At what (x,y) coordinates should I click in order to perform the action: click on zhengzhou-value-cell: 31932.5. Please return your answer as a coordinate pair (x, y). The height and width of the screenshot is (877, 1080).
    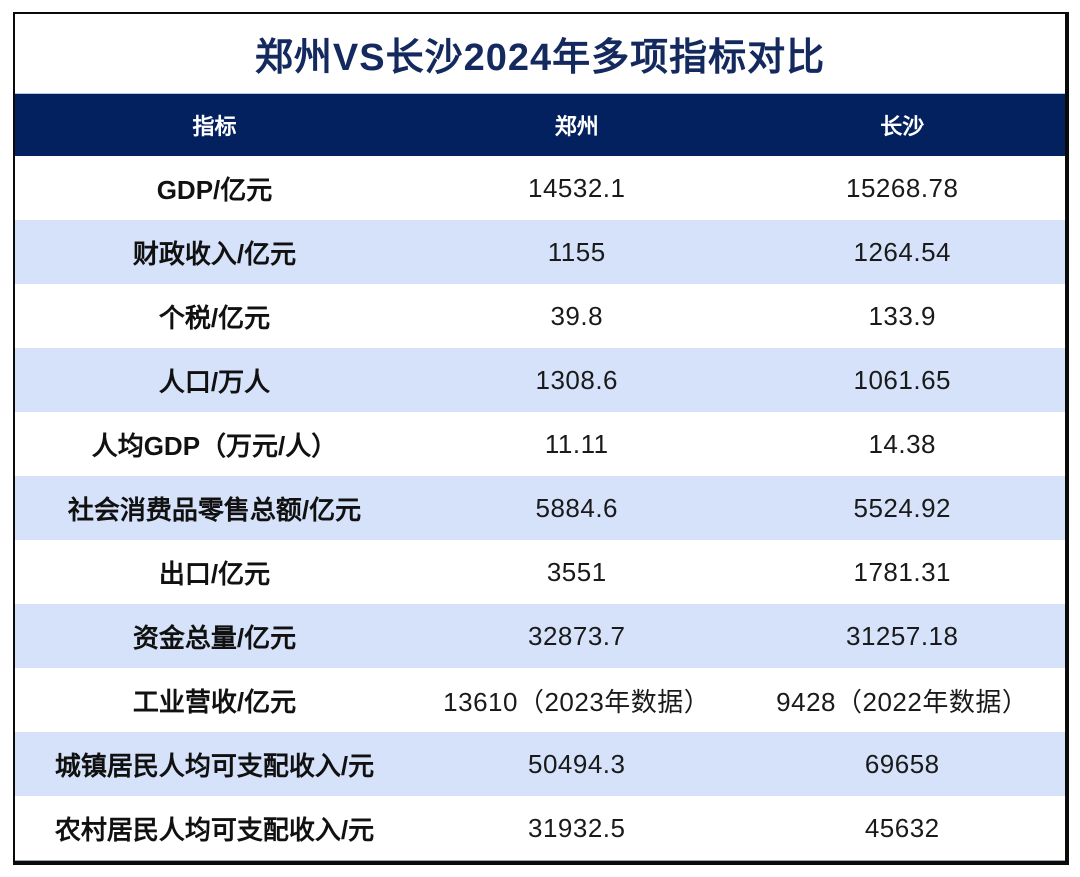
    Looking at the image, I should click on (577, 827).